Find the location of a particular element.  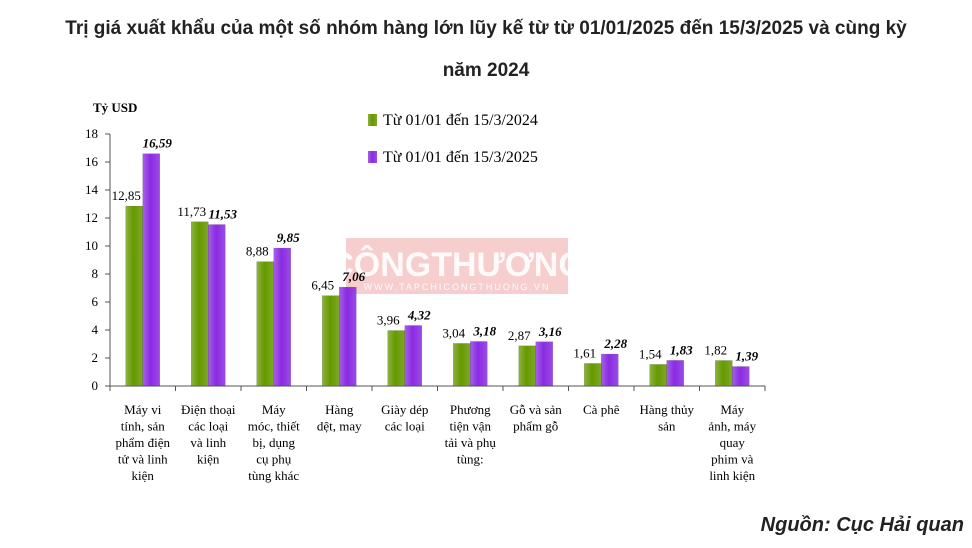

category-label: Máy ảnh, máy quay phim và linh kiện is located at coordinates (732, 442).